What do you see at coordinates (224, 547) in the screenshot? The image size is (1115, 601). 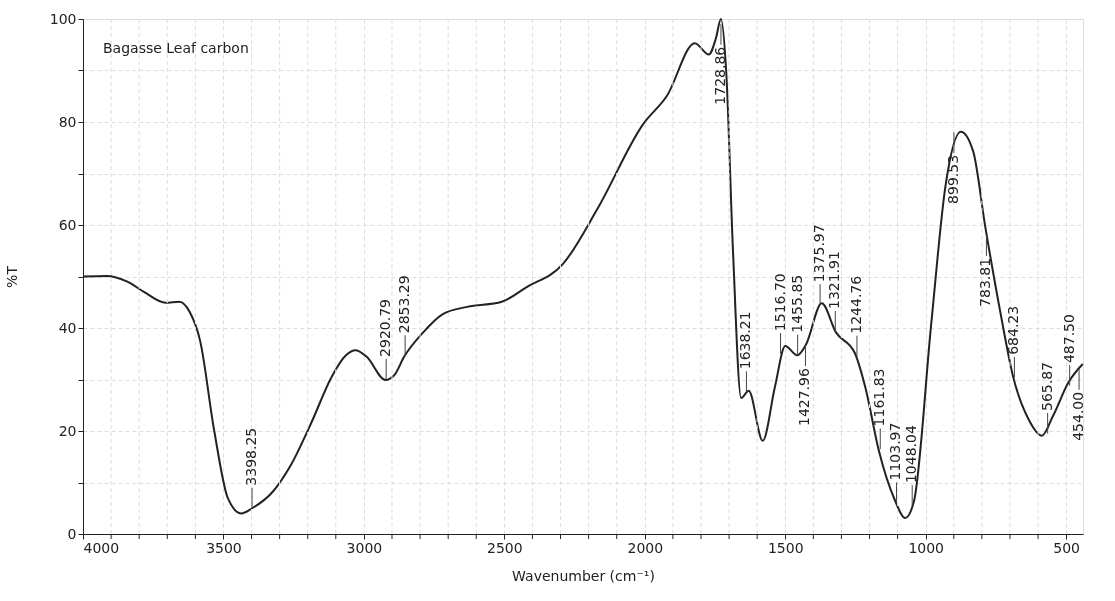 I see `x-tick-label: 3500` at bounding box center [224, 547].